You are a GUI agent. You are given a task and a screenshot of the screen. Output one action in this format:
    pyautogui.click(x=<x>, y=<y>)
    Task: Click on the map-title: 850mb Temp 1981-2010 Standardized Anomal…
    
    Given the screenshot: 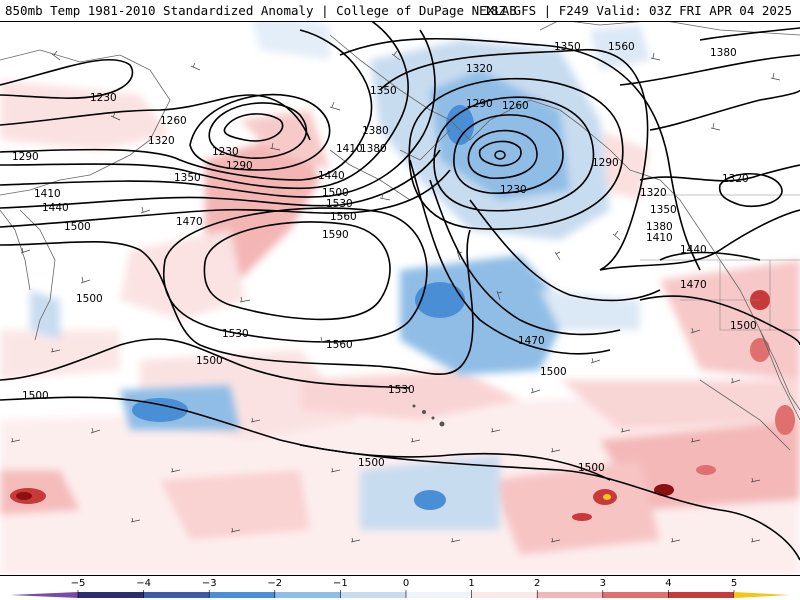 What is the action you would take?
    pyautogui.click(x=261, y=10)
    